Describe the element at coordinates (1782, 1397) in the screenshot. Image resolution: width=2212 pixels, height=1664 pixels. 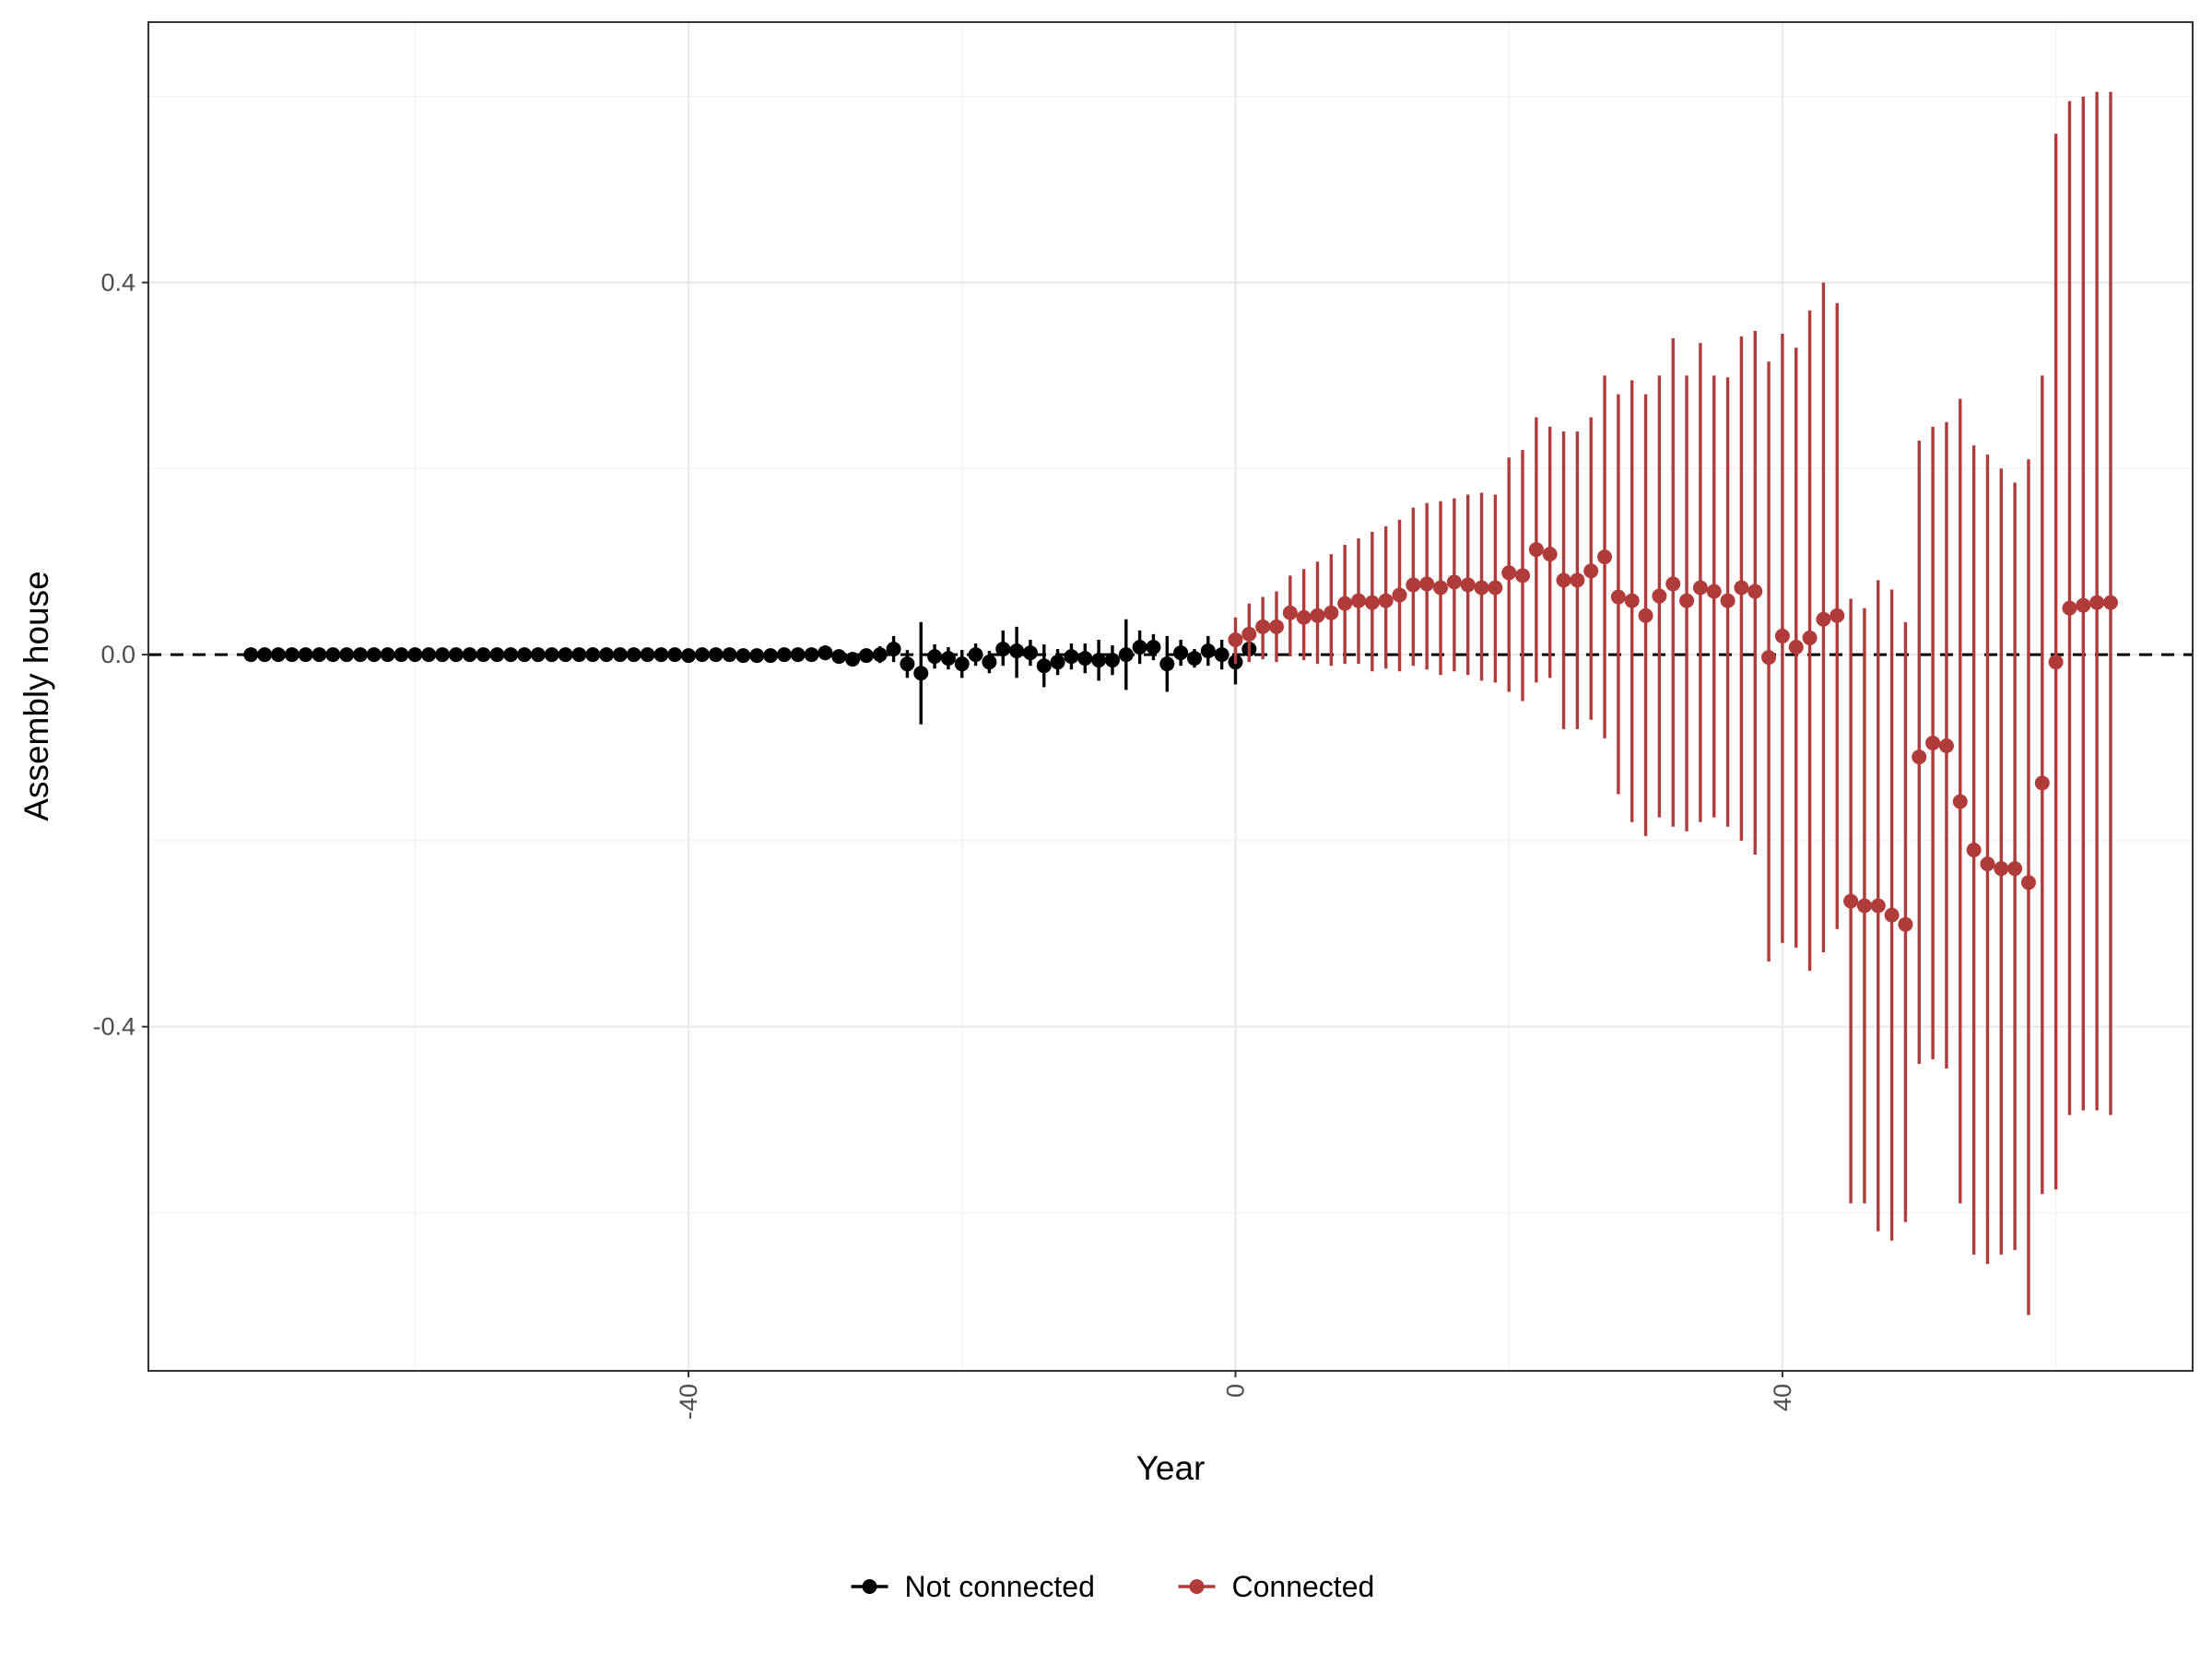
I see `x-tick-label: 40` at that location.